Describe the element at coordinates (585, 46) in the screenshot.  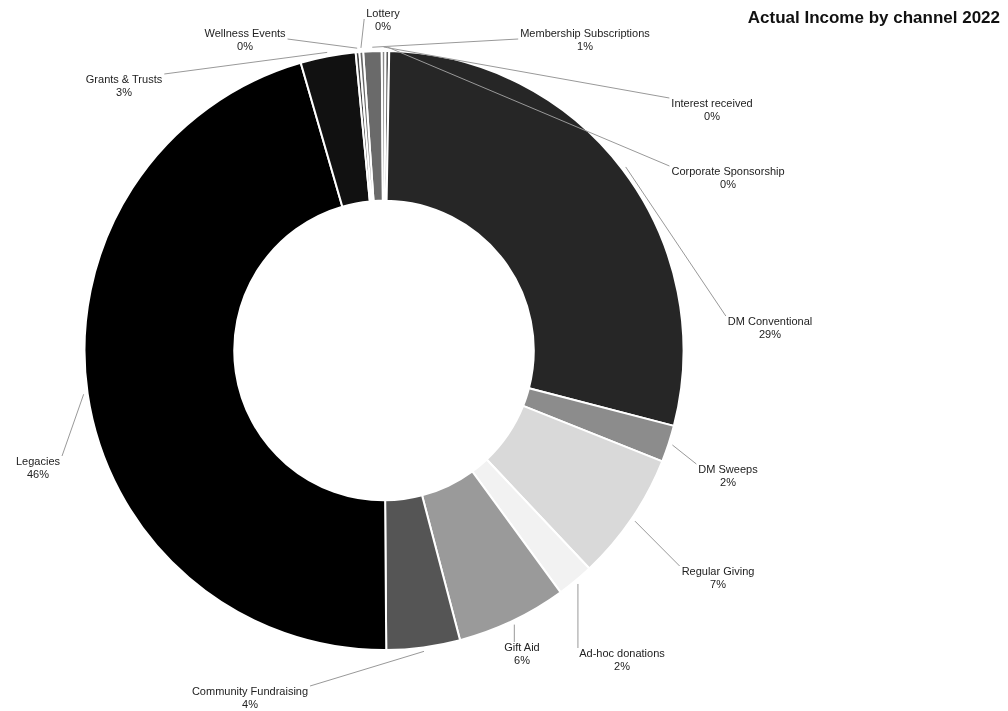
I see `data-label: 1%` at that location.